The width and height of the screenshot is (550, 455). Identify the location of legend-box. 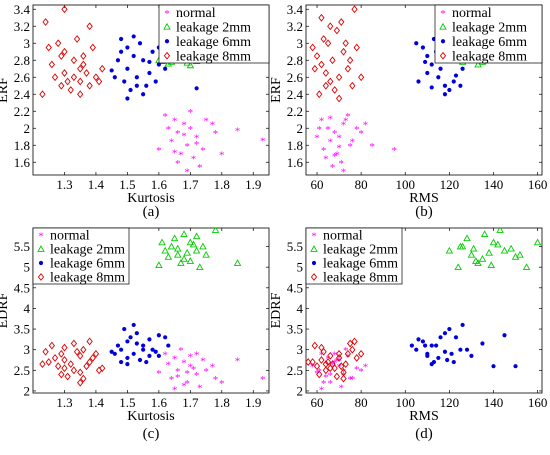
(214, 34).